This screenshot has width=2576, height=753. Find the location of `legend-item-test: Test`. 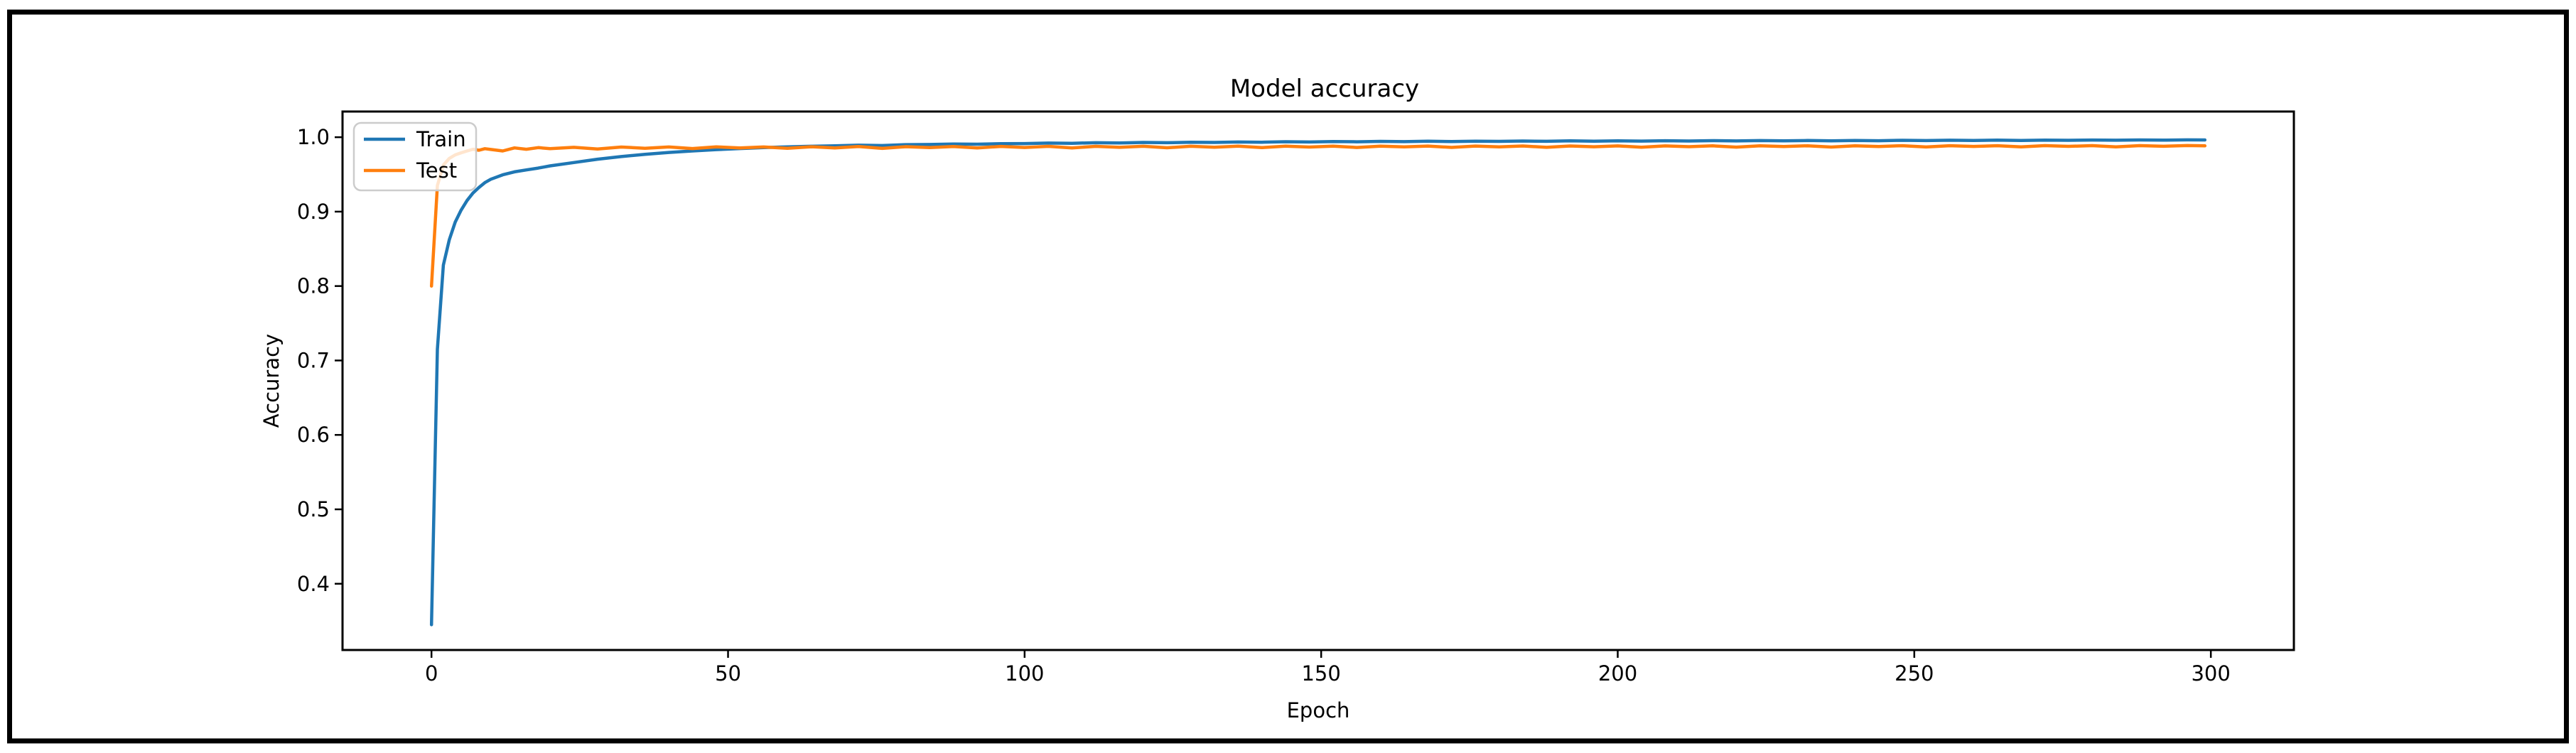

legend-item-test: Test is located at coordinates (410, 170).